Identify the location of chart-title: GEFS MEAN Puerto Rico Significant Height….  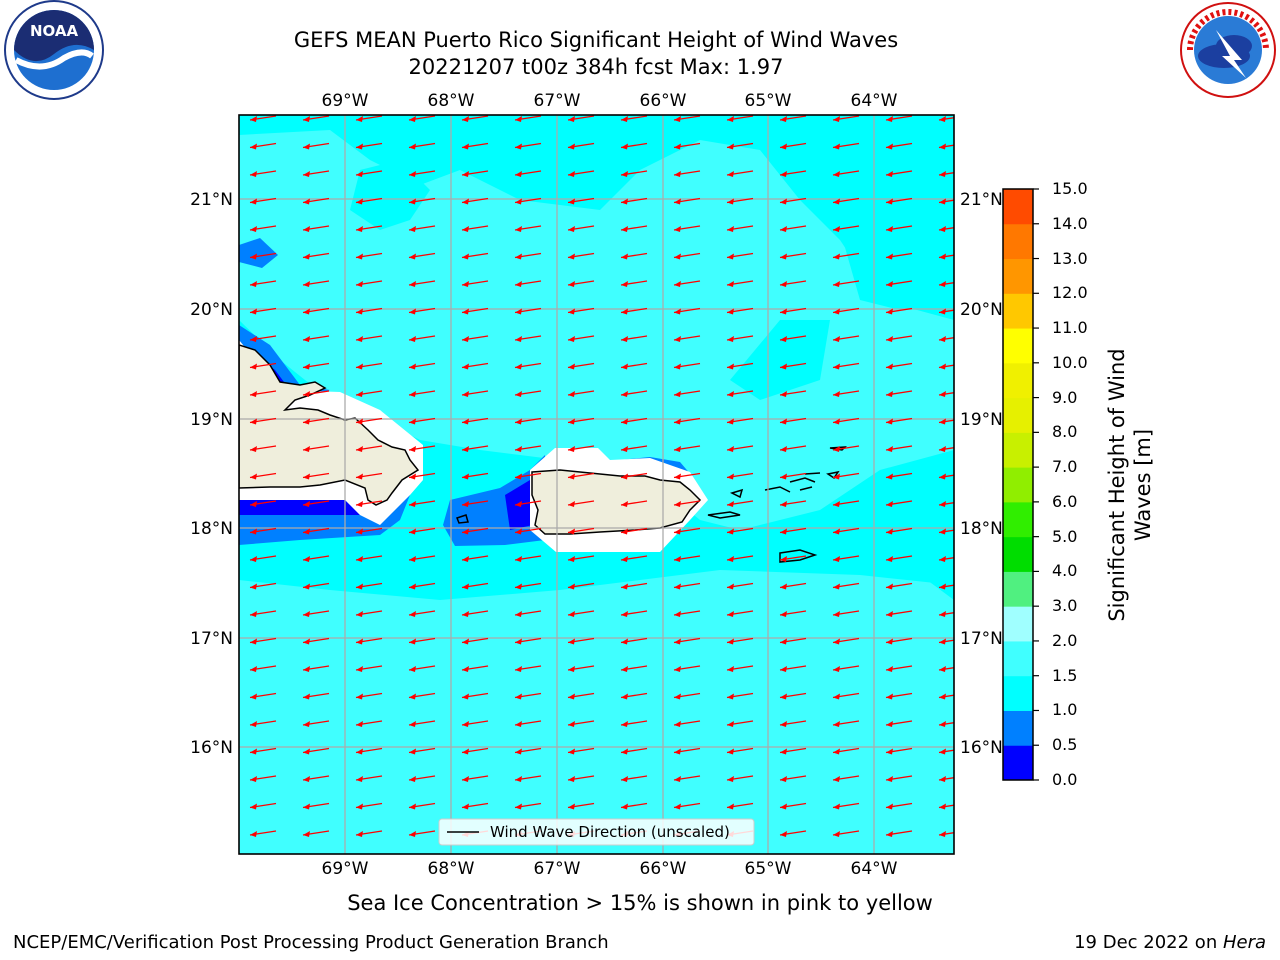
(596, 40).